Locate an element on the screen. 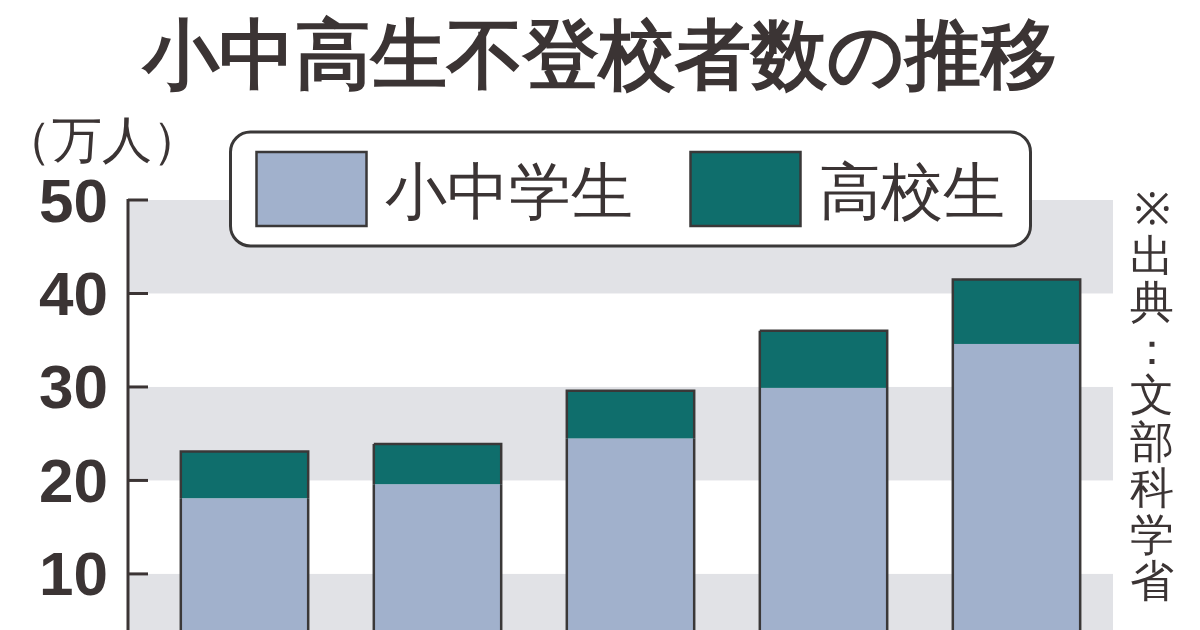  legend-label: 小中学生 is located at coordinates (508, 191).